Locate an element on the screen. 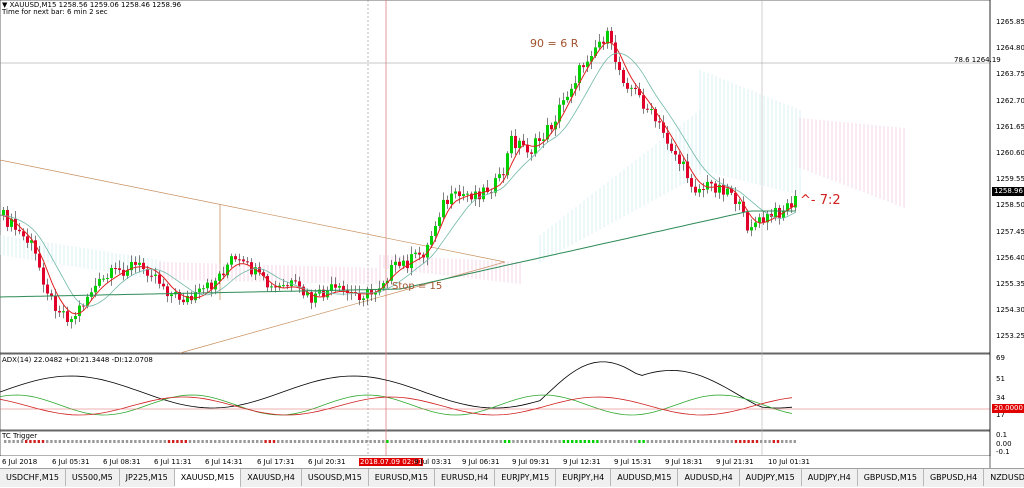 The image size is (1024, 488). chart-tab: USOUSD,M15 is located at coordinates (335, 477).